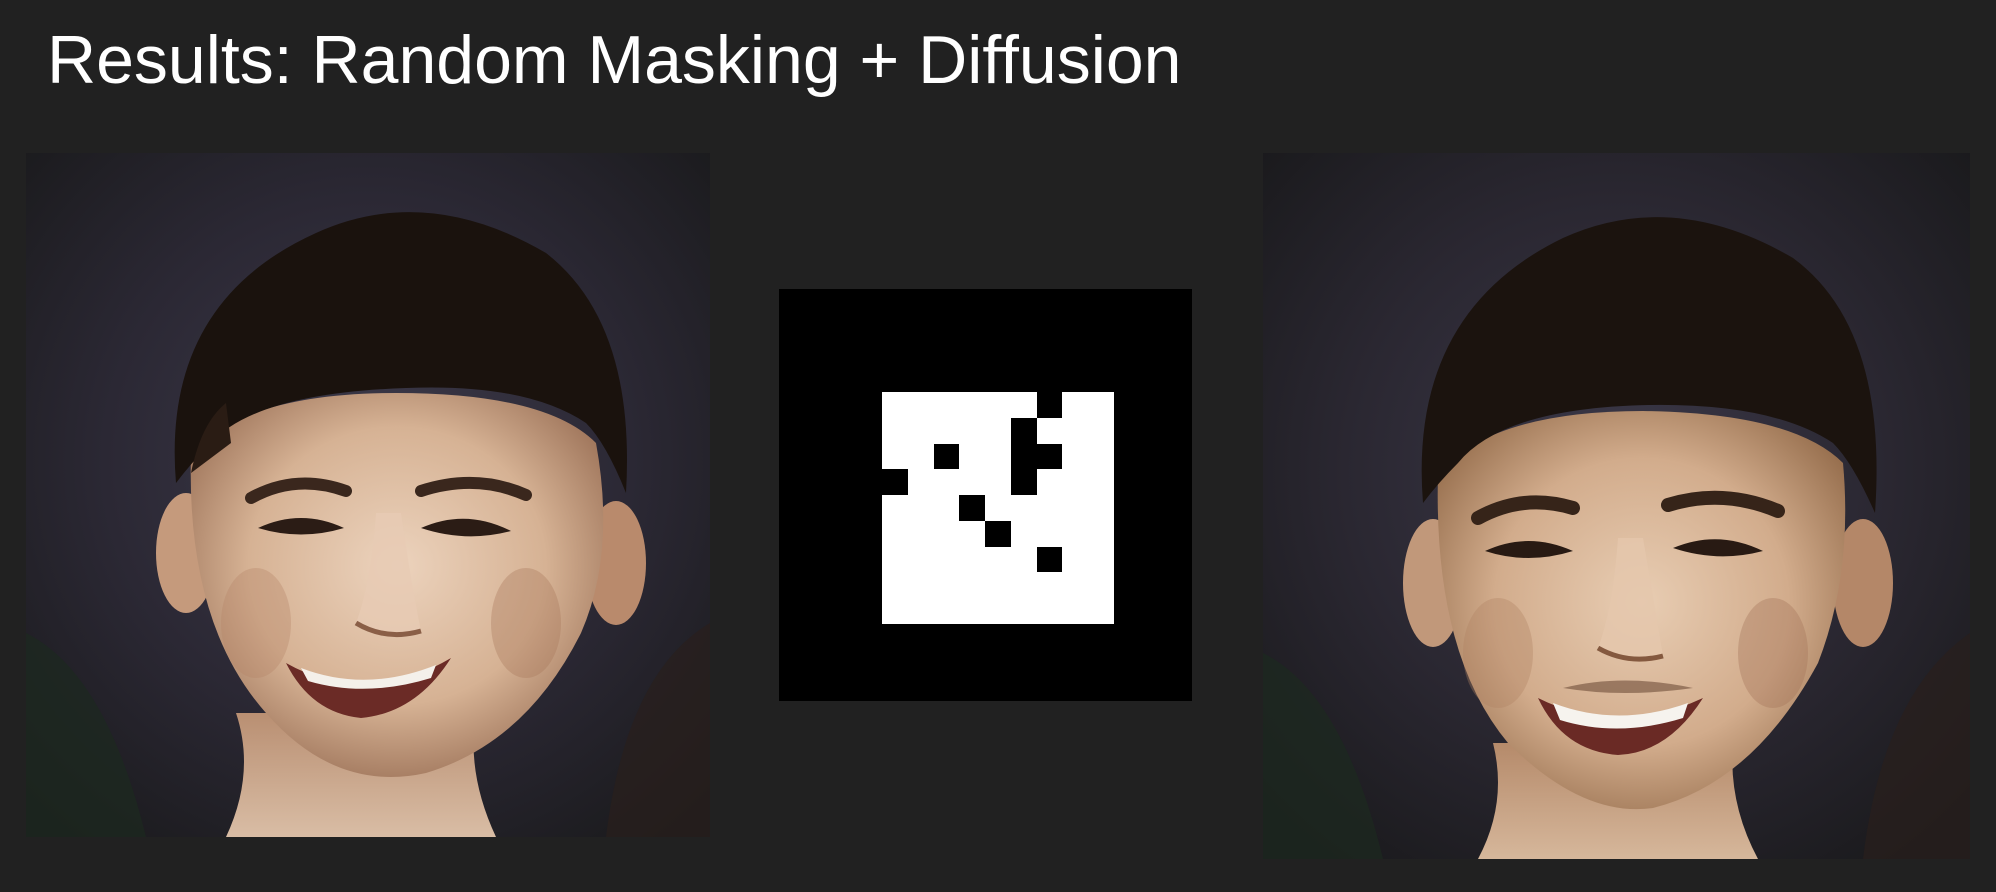  I want to click on random-patch-mask, so click(998, 508).